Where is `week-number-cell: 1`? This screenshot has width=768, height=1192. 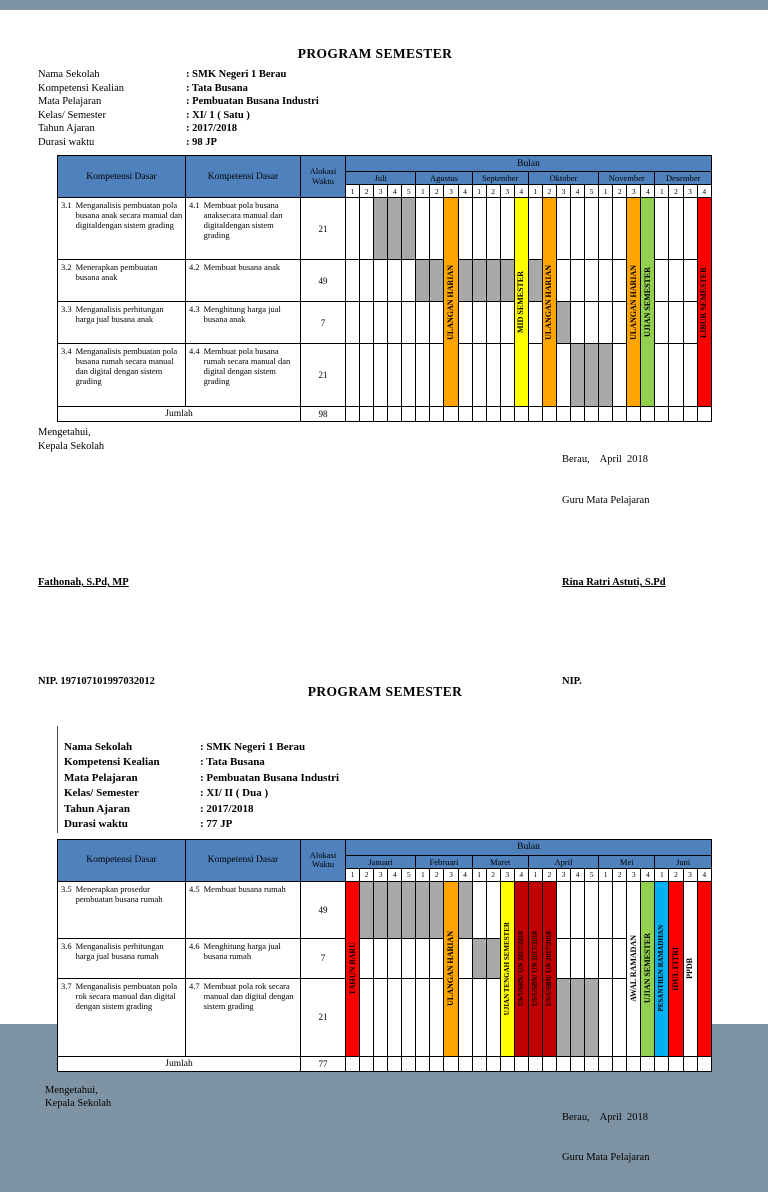 week-number-cell: 1 is located at coordinates (423, 874).